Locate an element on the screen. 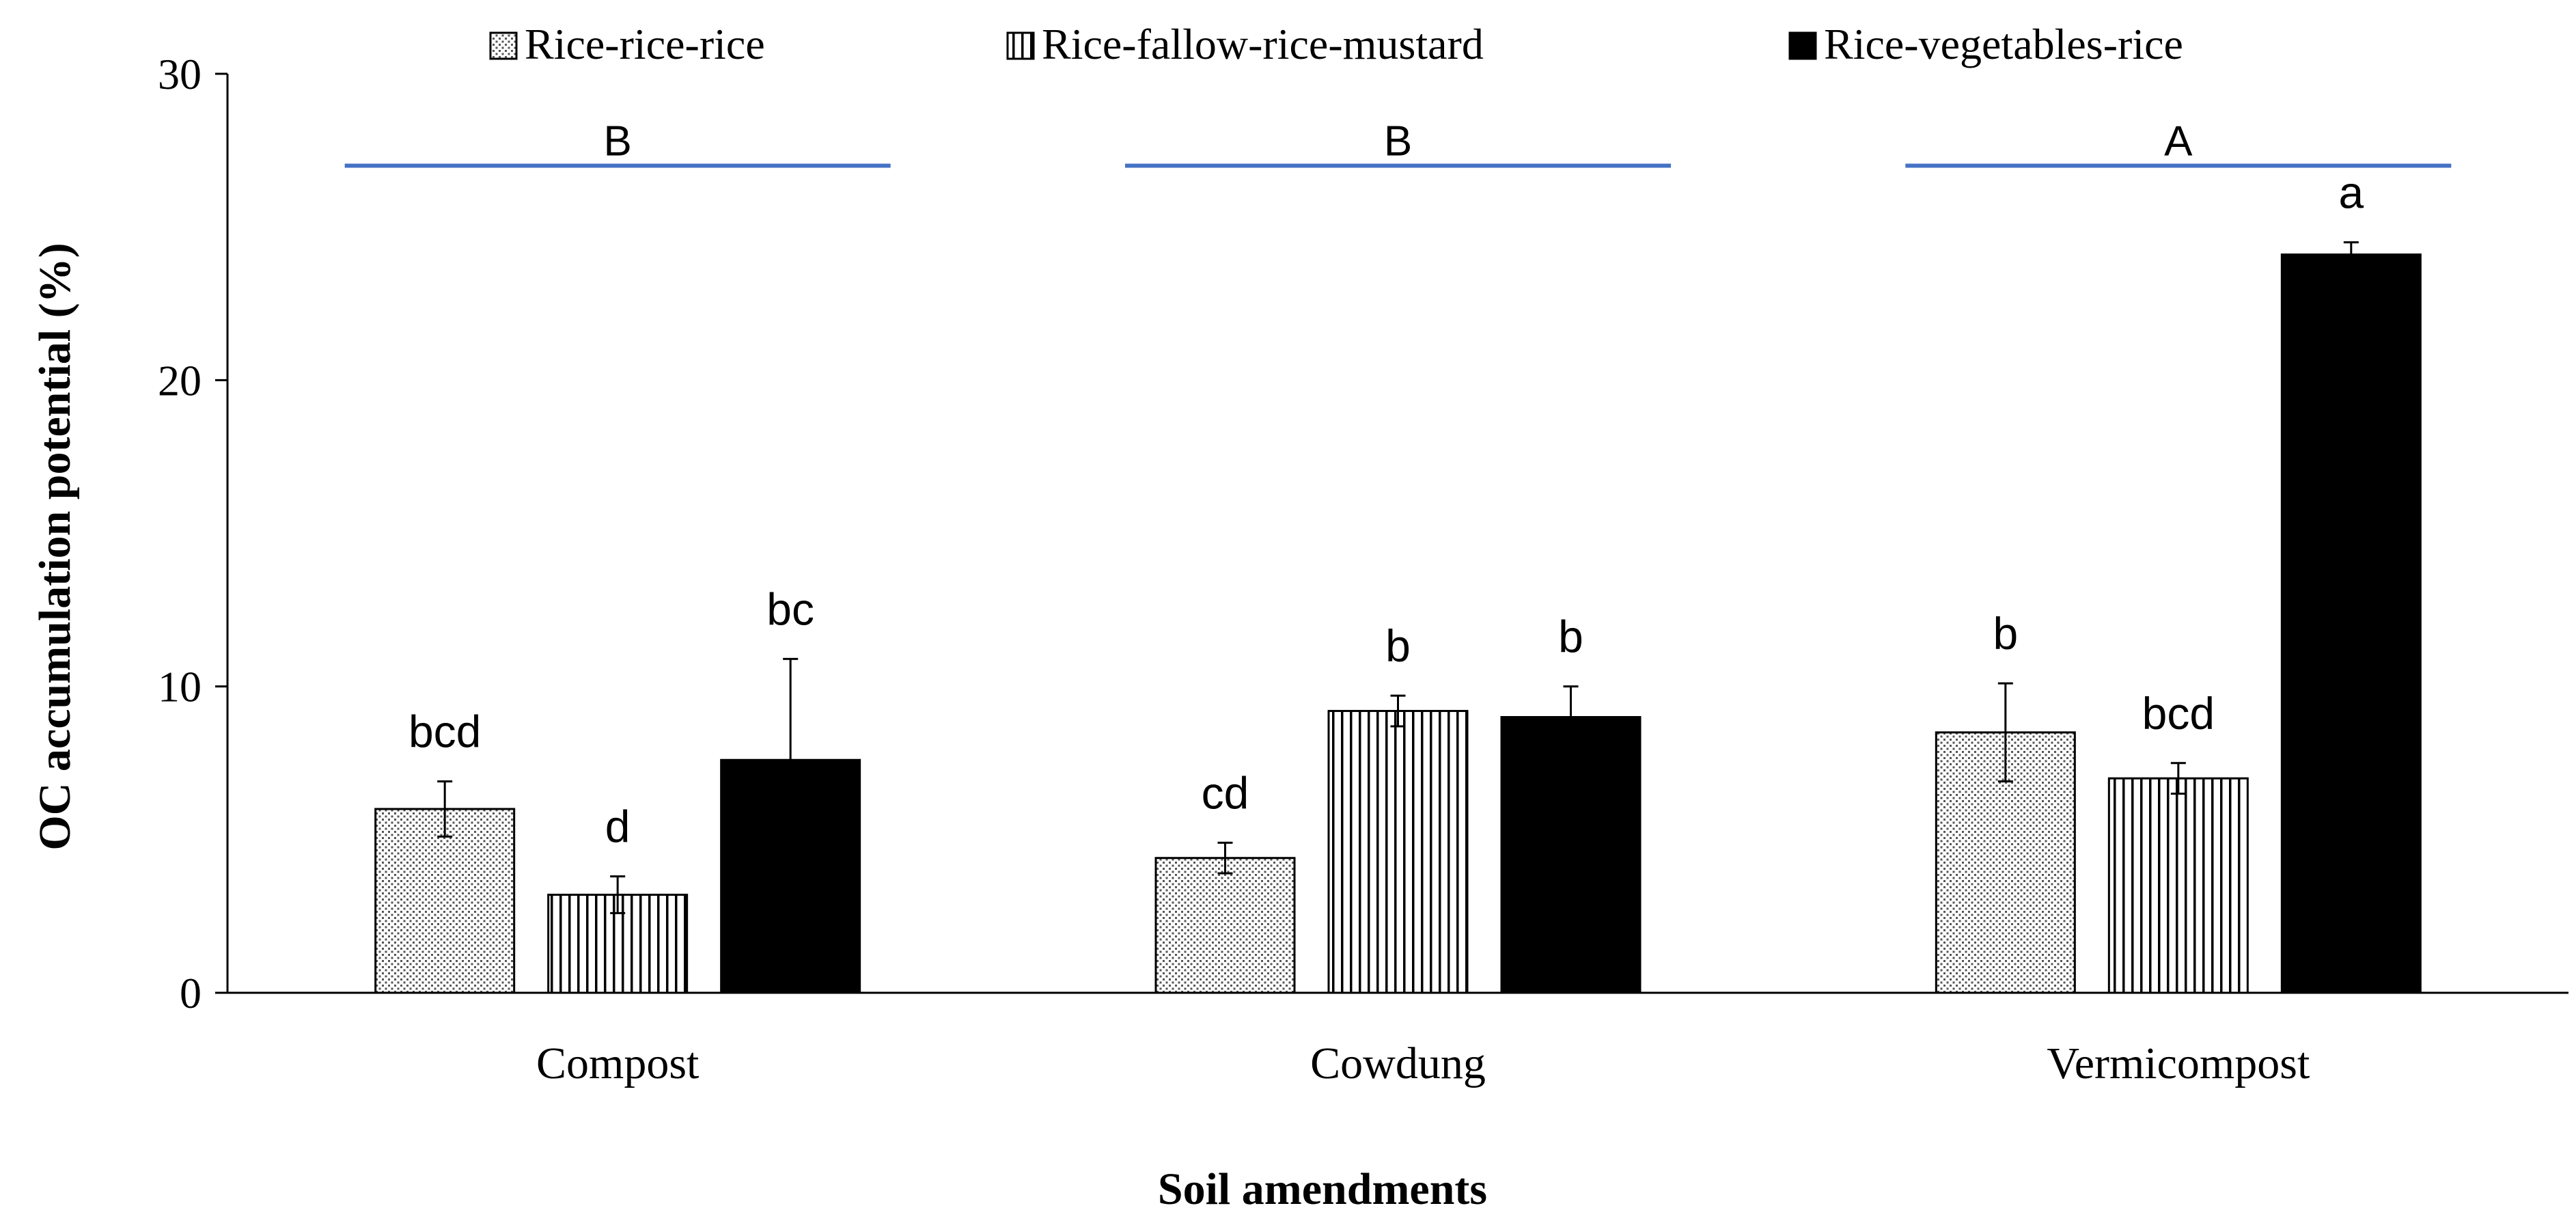 The image size is (2576, 1221). error-bar-rice-rice-rice-cowdung is located at coordinates (1225, 858).